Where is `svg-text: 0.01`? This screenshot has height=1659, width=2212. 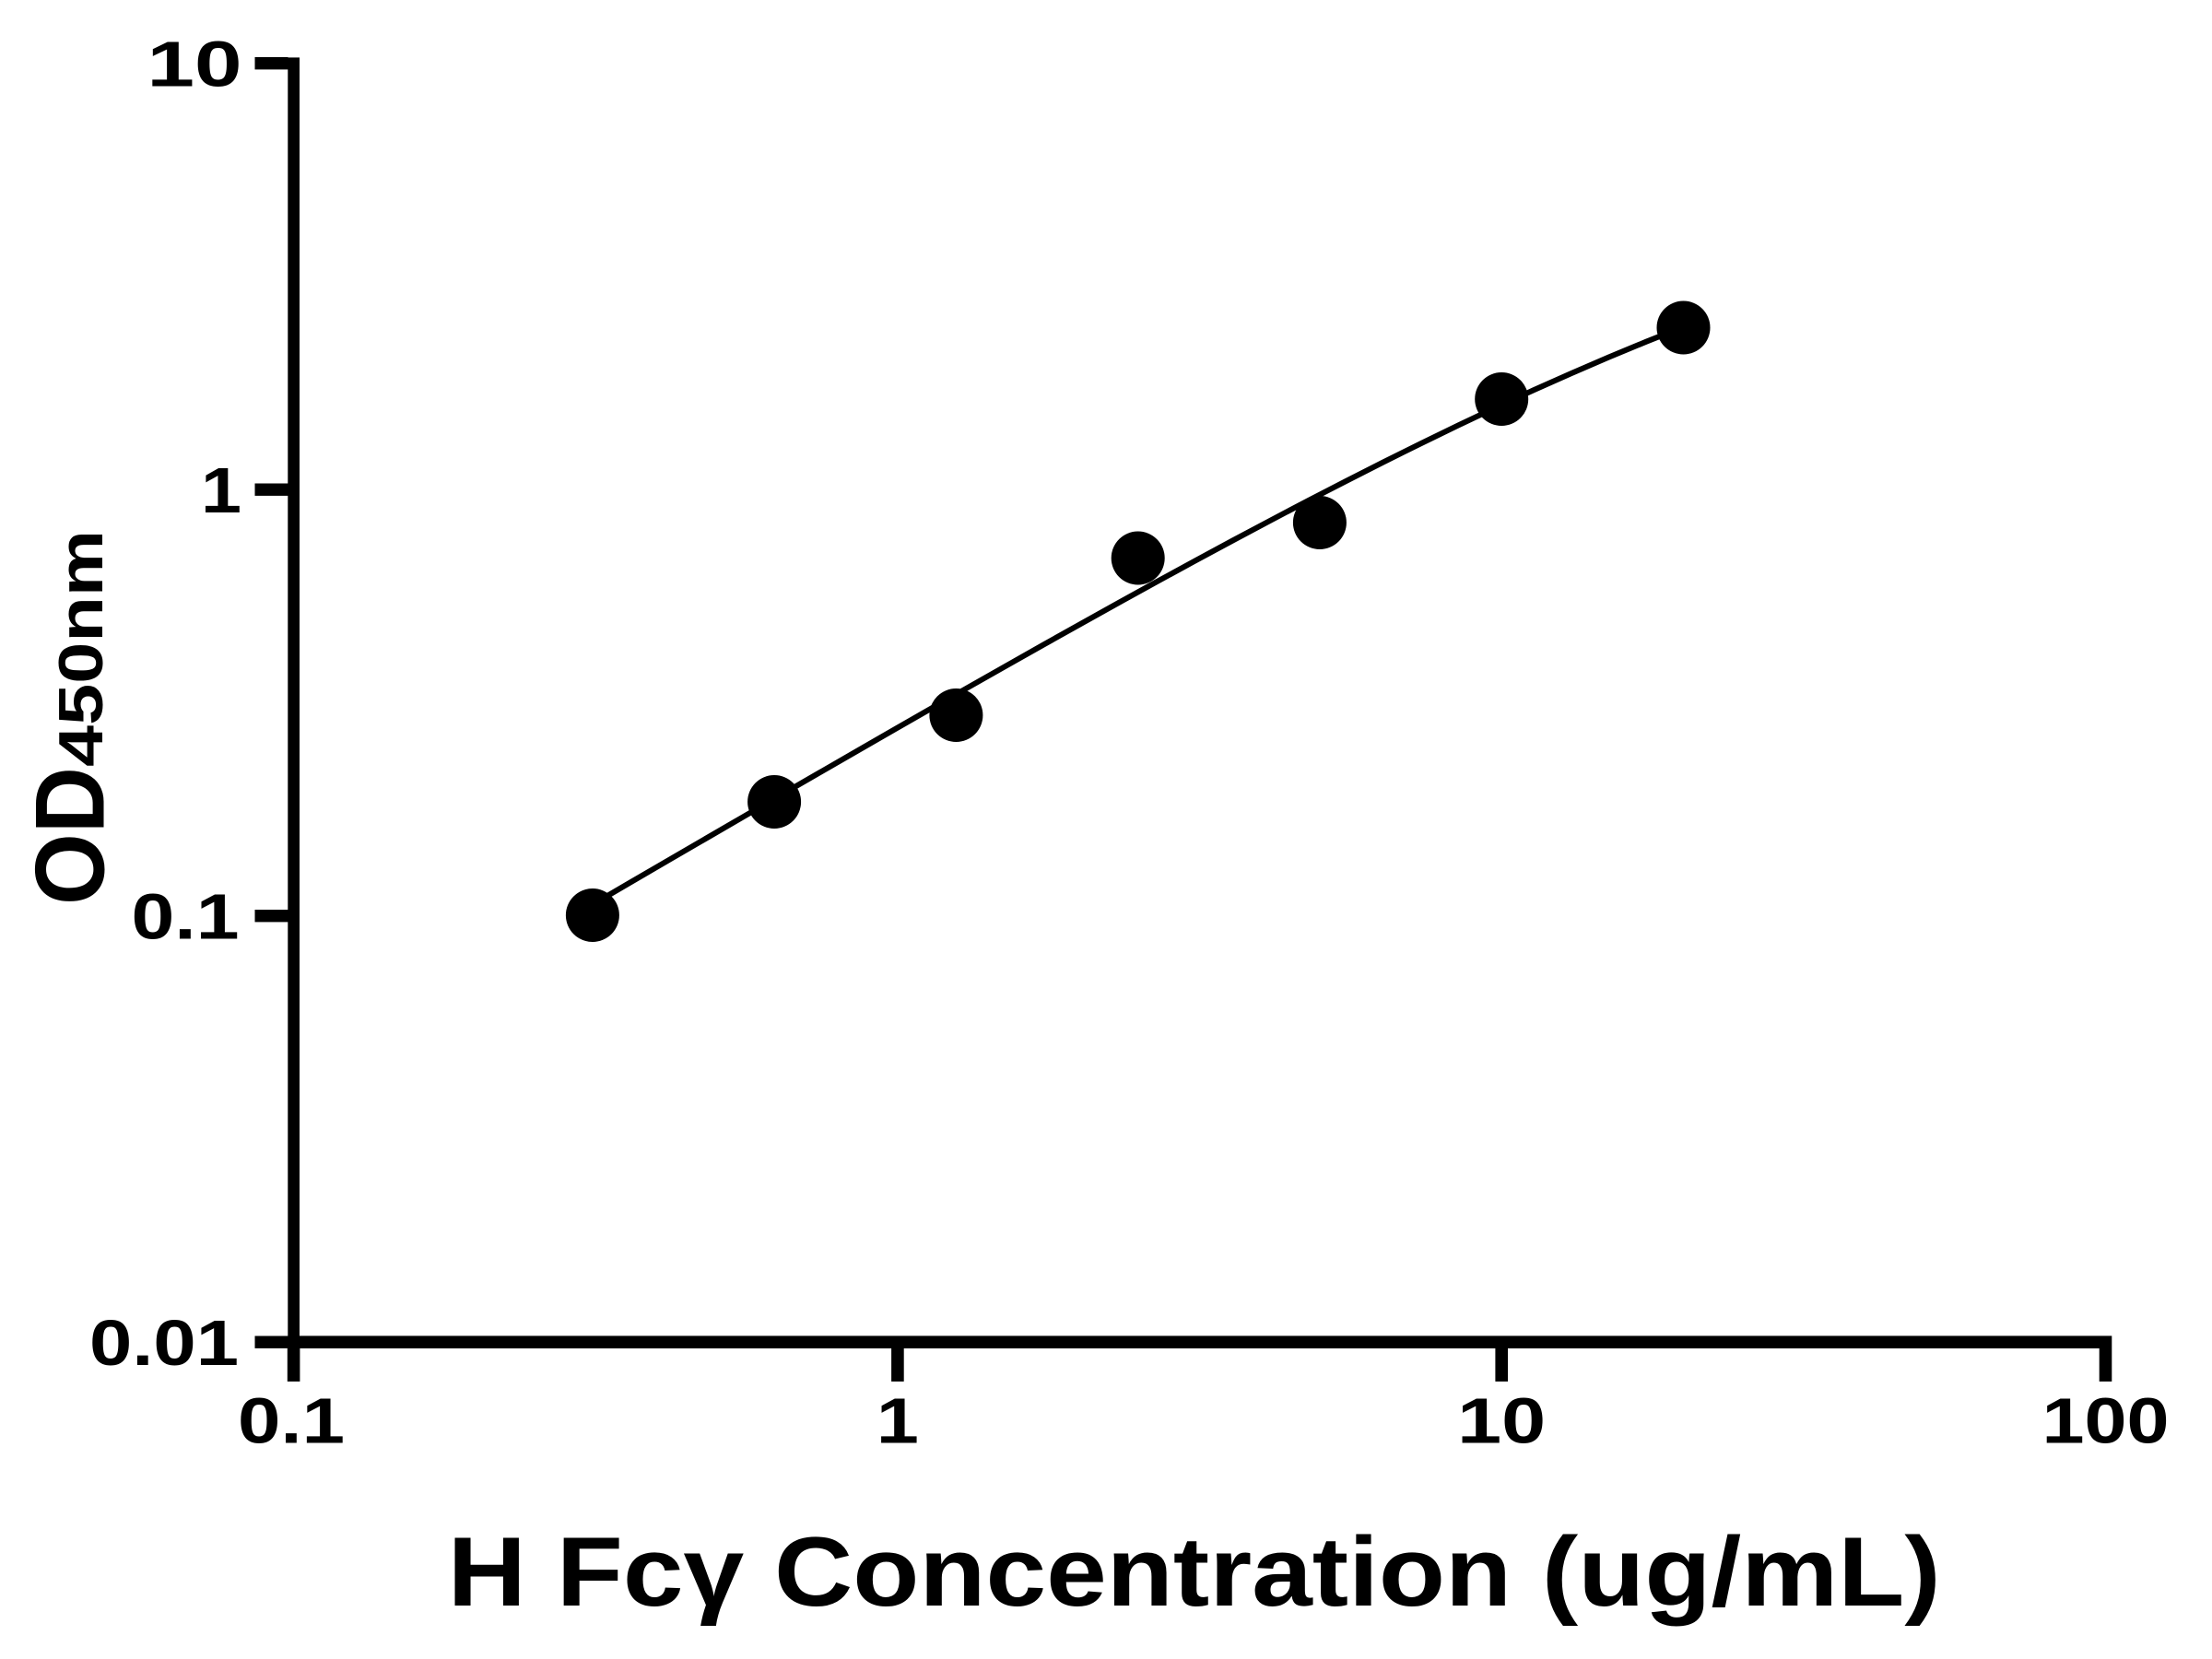
svg-text: 0.01 is located at coordinates (164, 1343).